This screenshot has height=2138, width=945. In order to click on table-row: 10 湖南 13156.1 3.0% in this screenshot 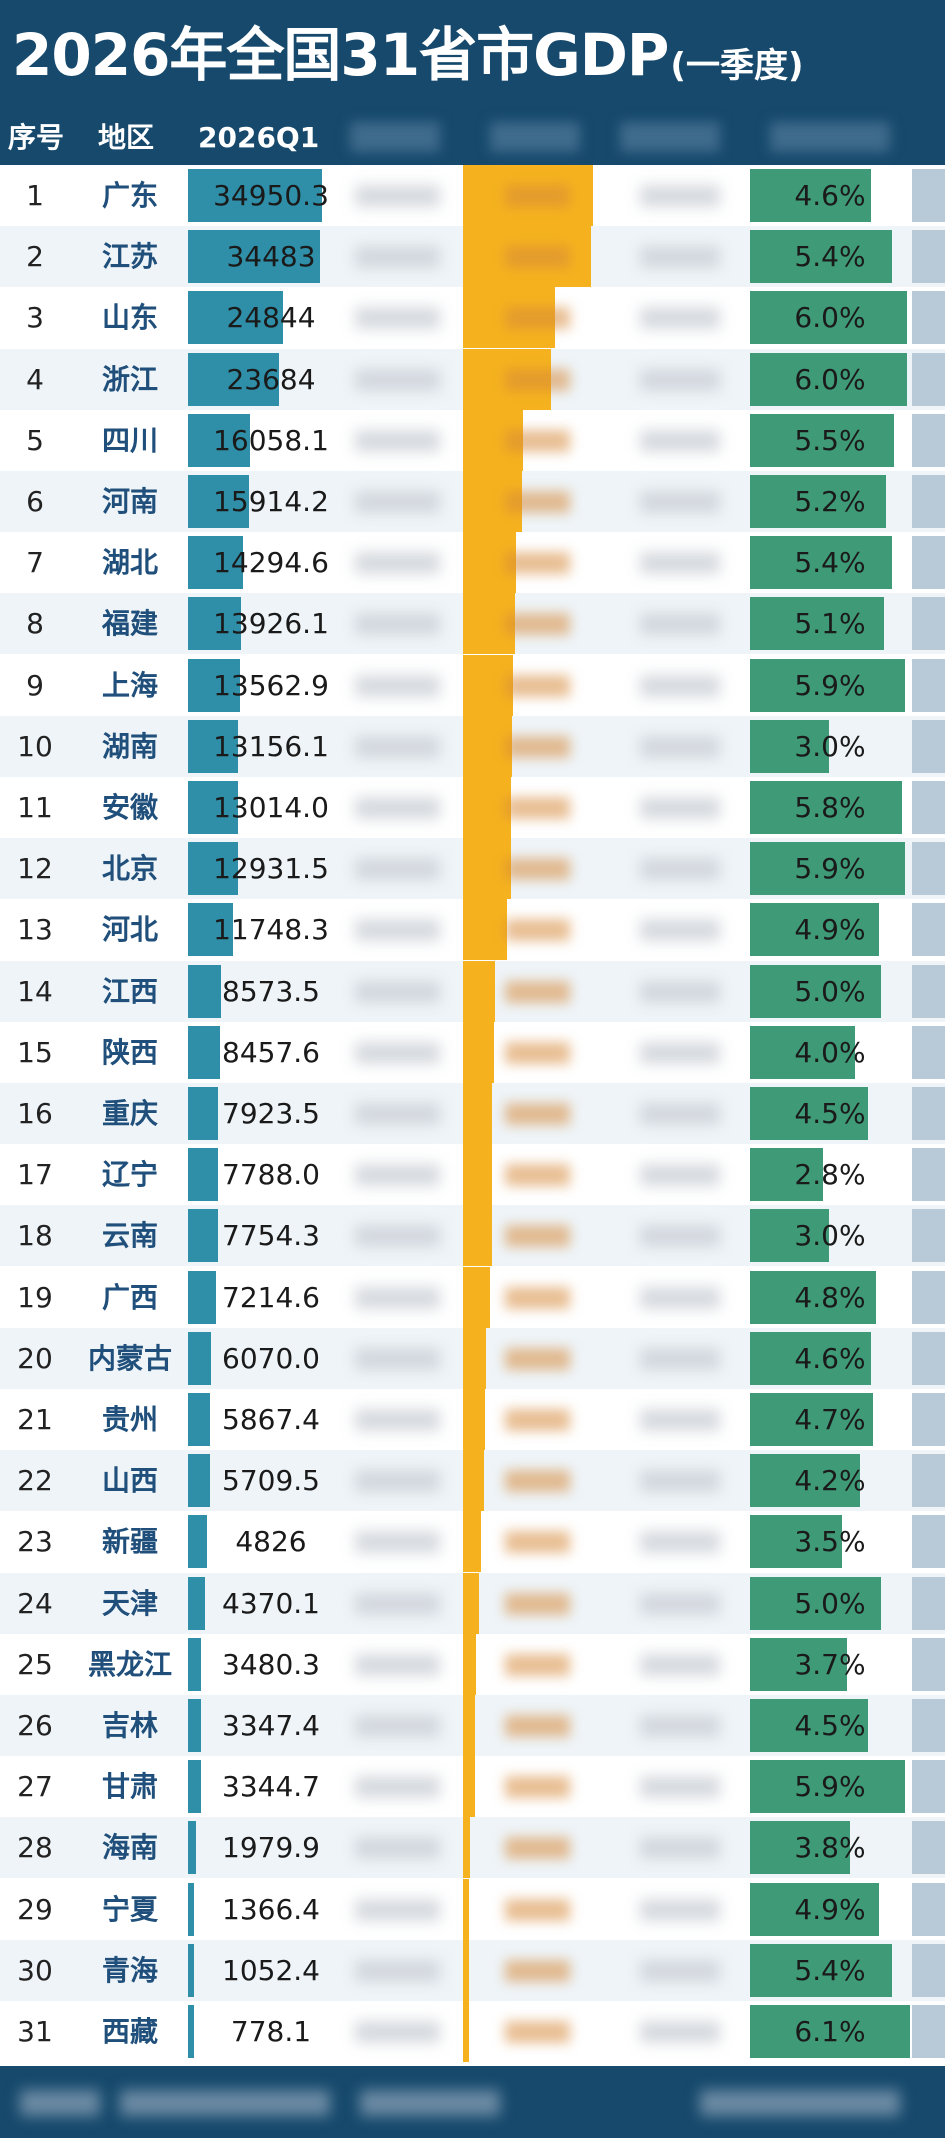, I will do `click(472, 746)`.